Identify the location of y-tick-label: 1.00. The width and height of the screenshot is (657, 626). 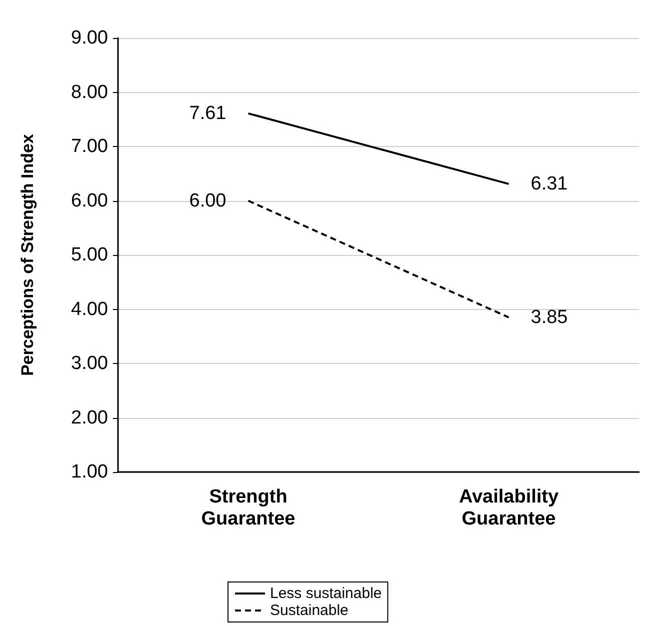
(89, 472).